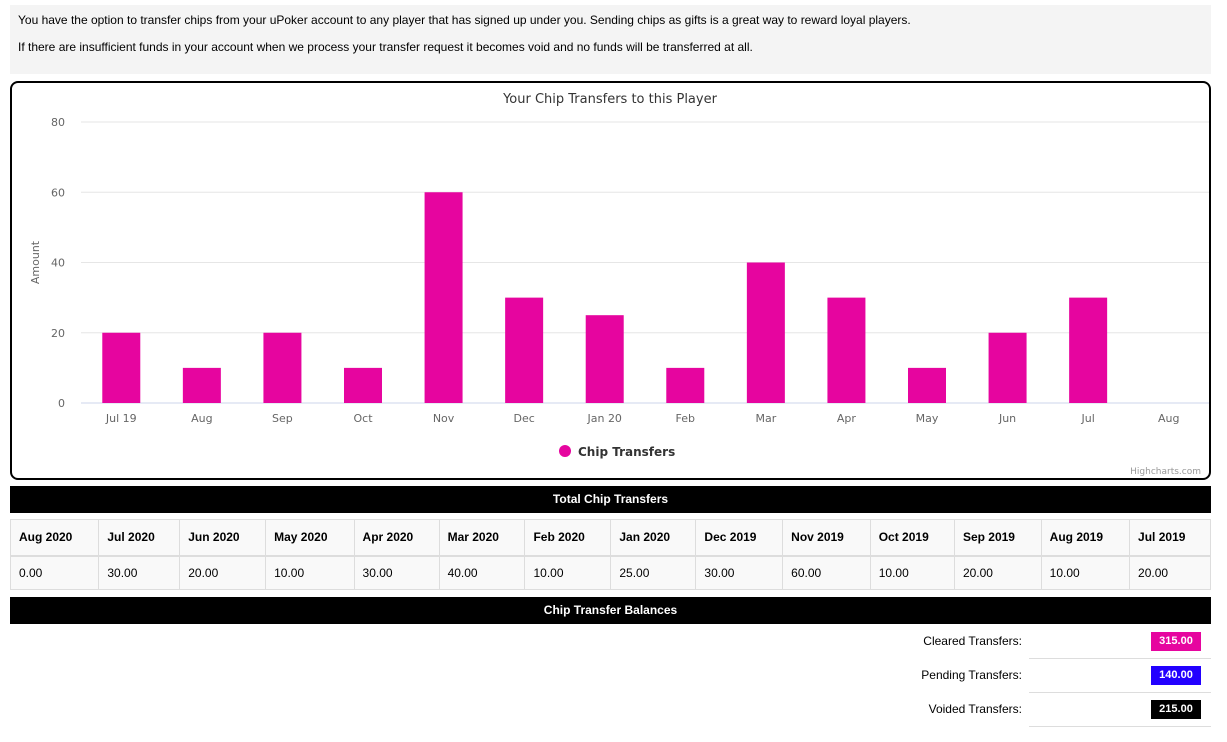  I want to click on y-axis-label: Amount, so click(35, 262).